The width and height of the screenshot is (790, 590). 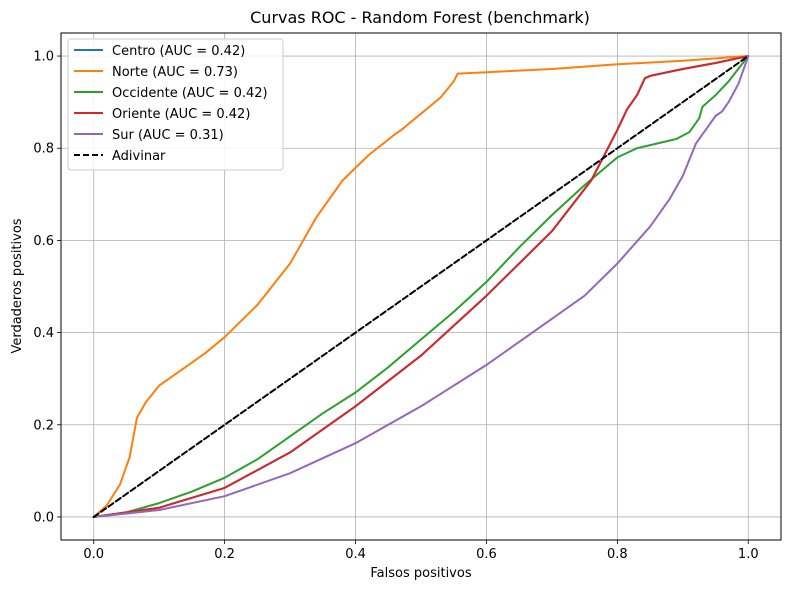 I want to click on x-tick-label: 0.4, so click(x=355, y=554).